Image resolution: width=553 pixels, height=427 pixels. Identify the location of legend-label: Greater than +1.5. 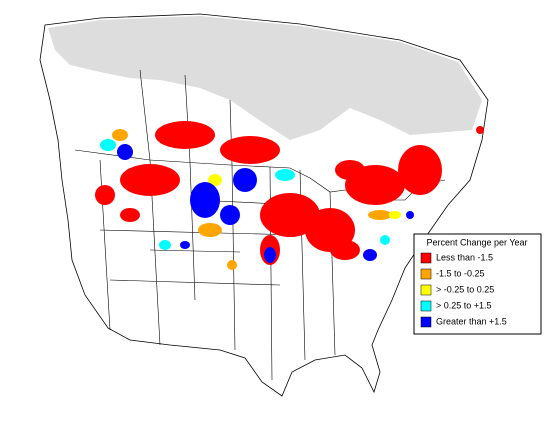
(471, 321).